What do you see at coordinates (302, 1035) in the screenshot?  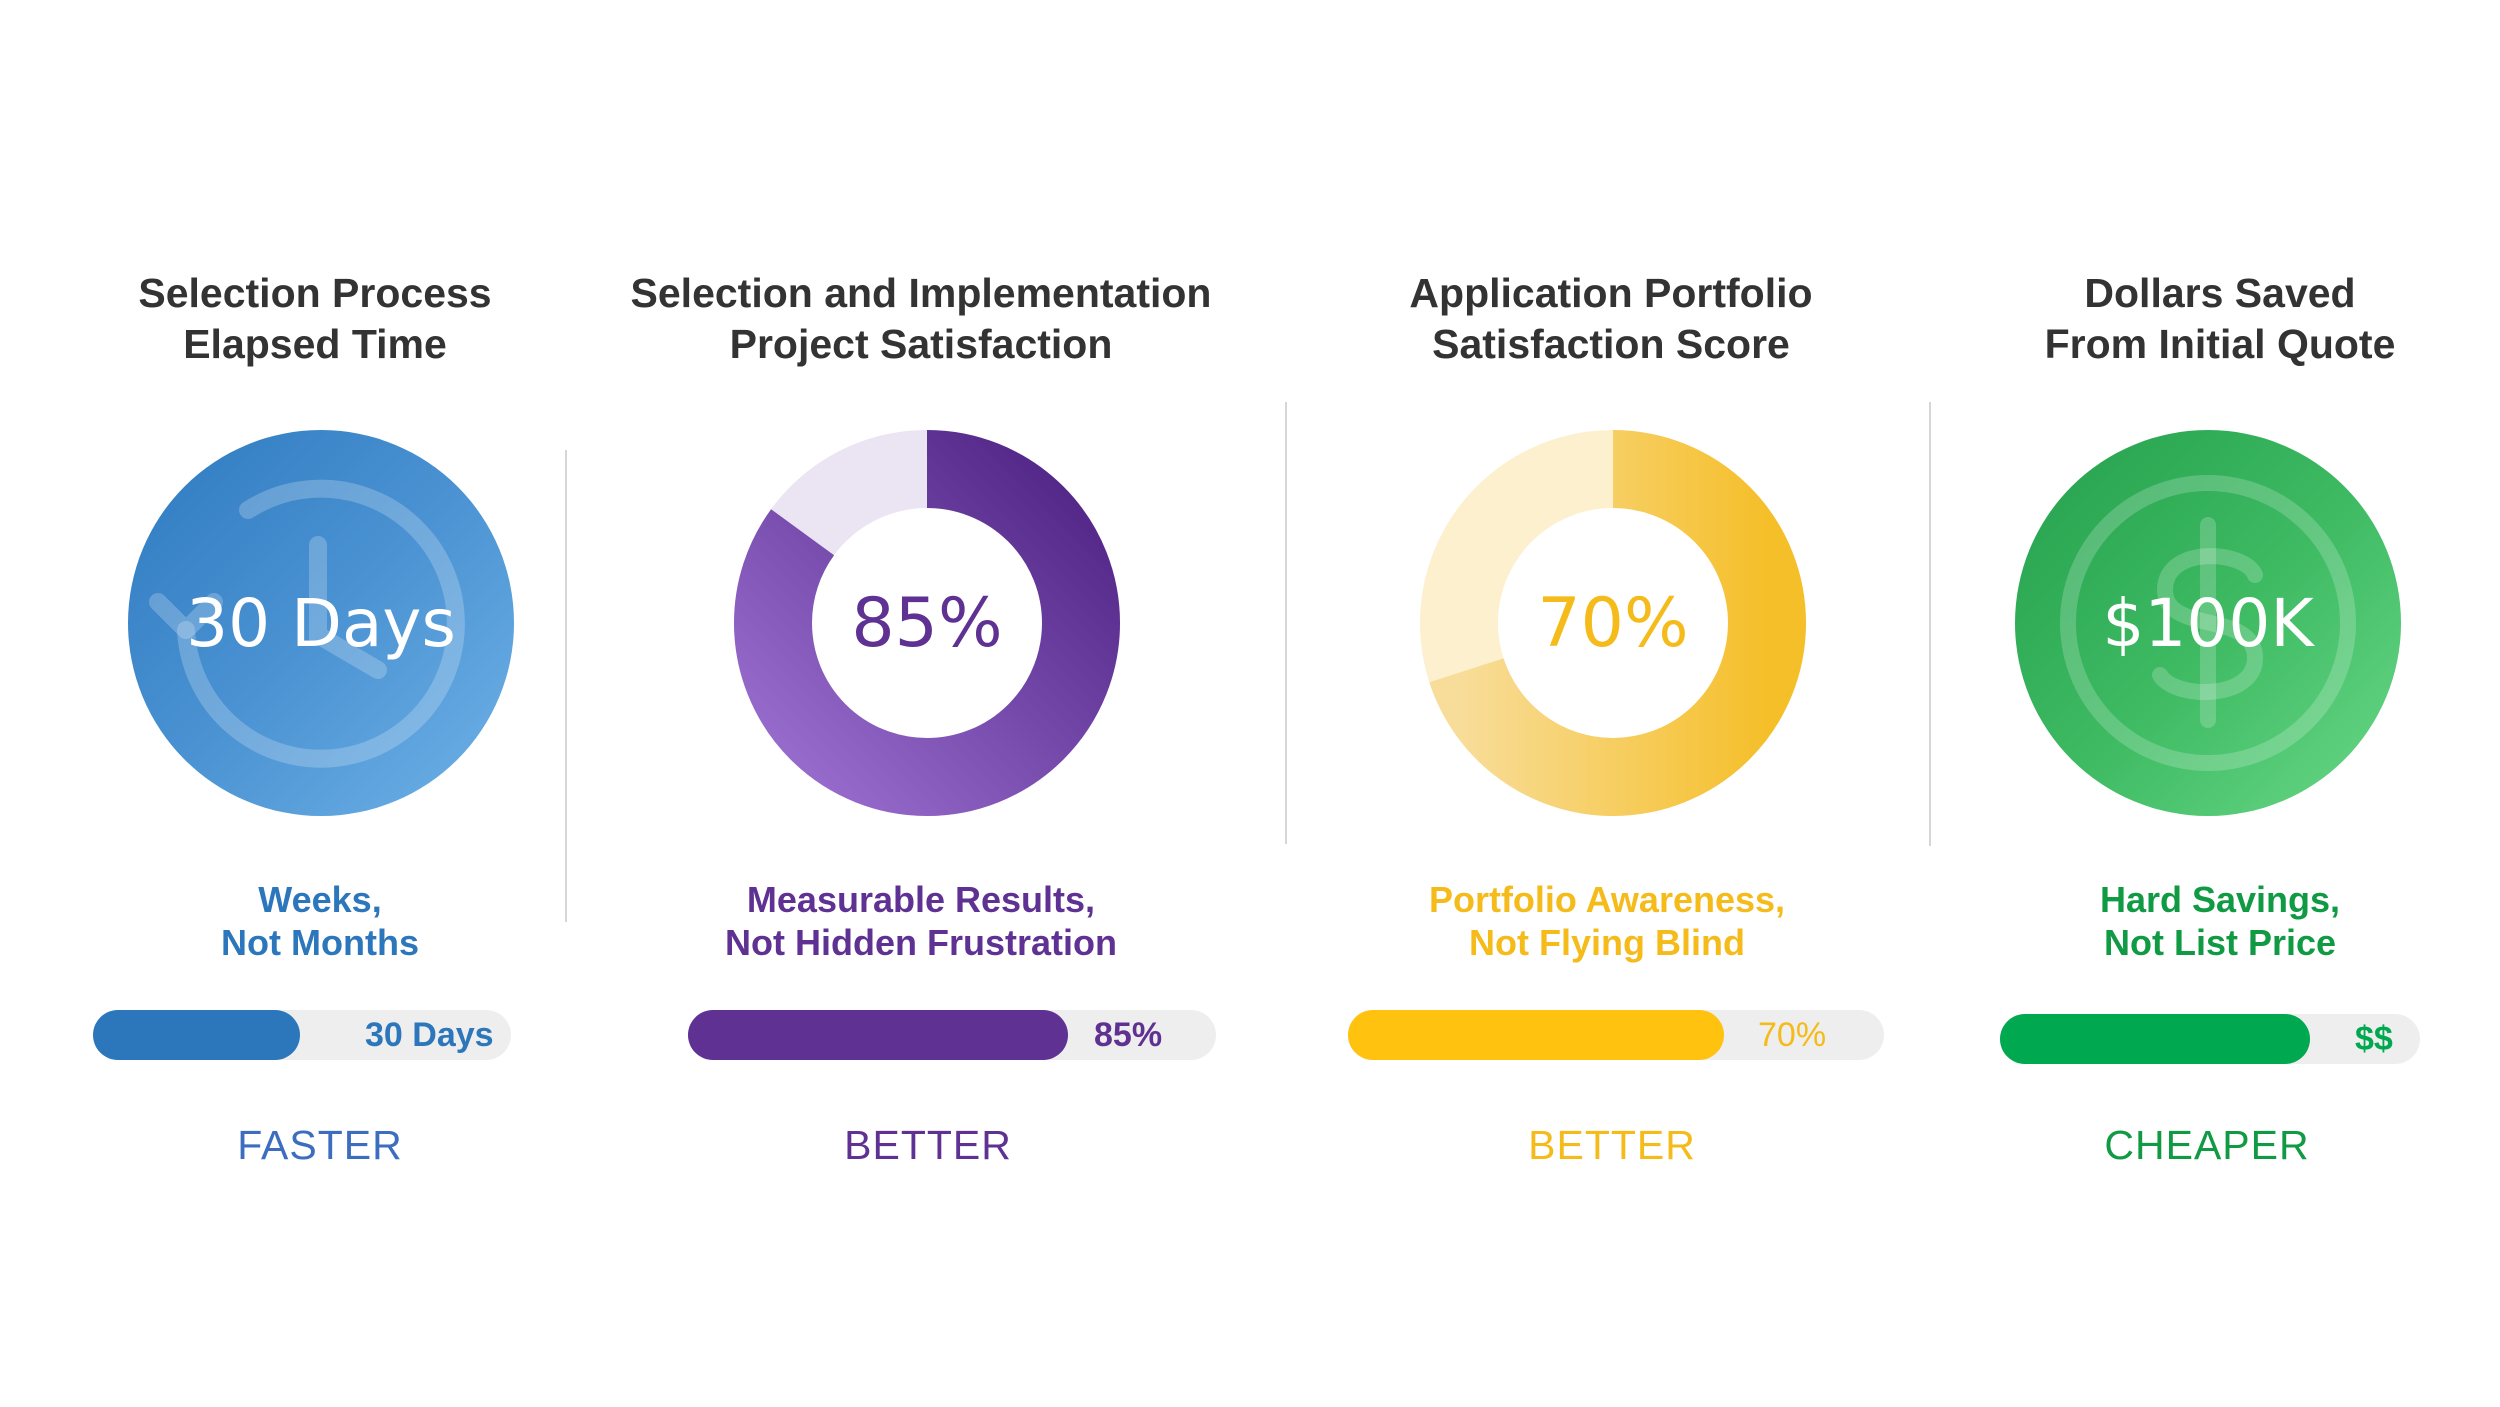 I see `elapsed-time-bar: 30 Days` at bounding box center [302, 1035].